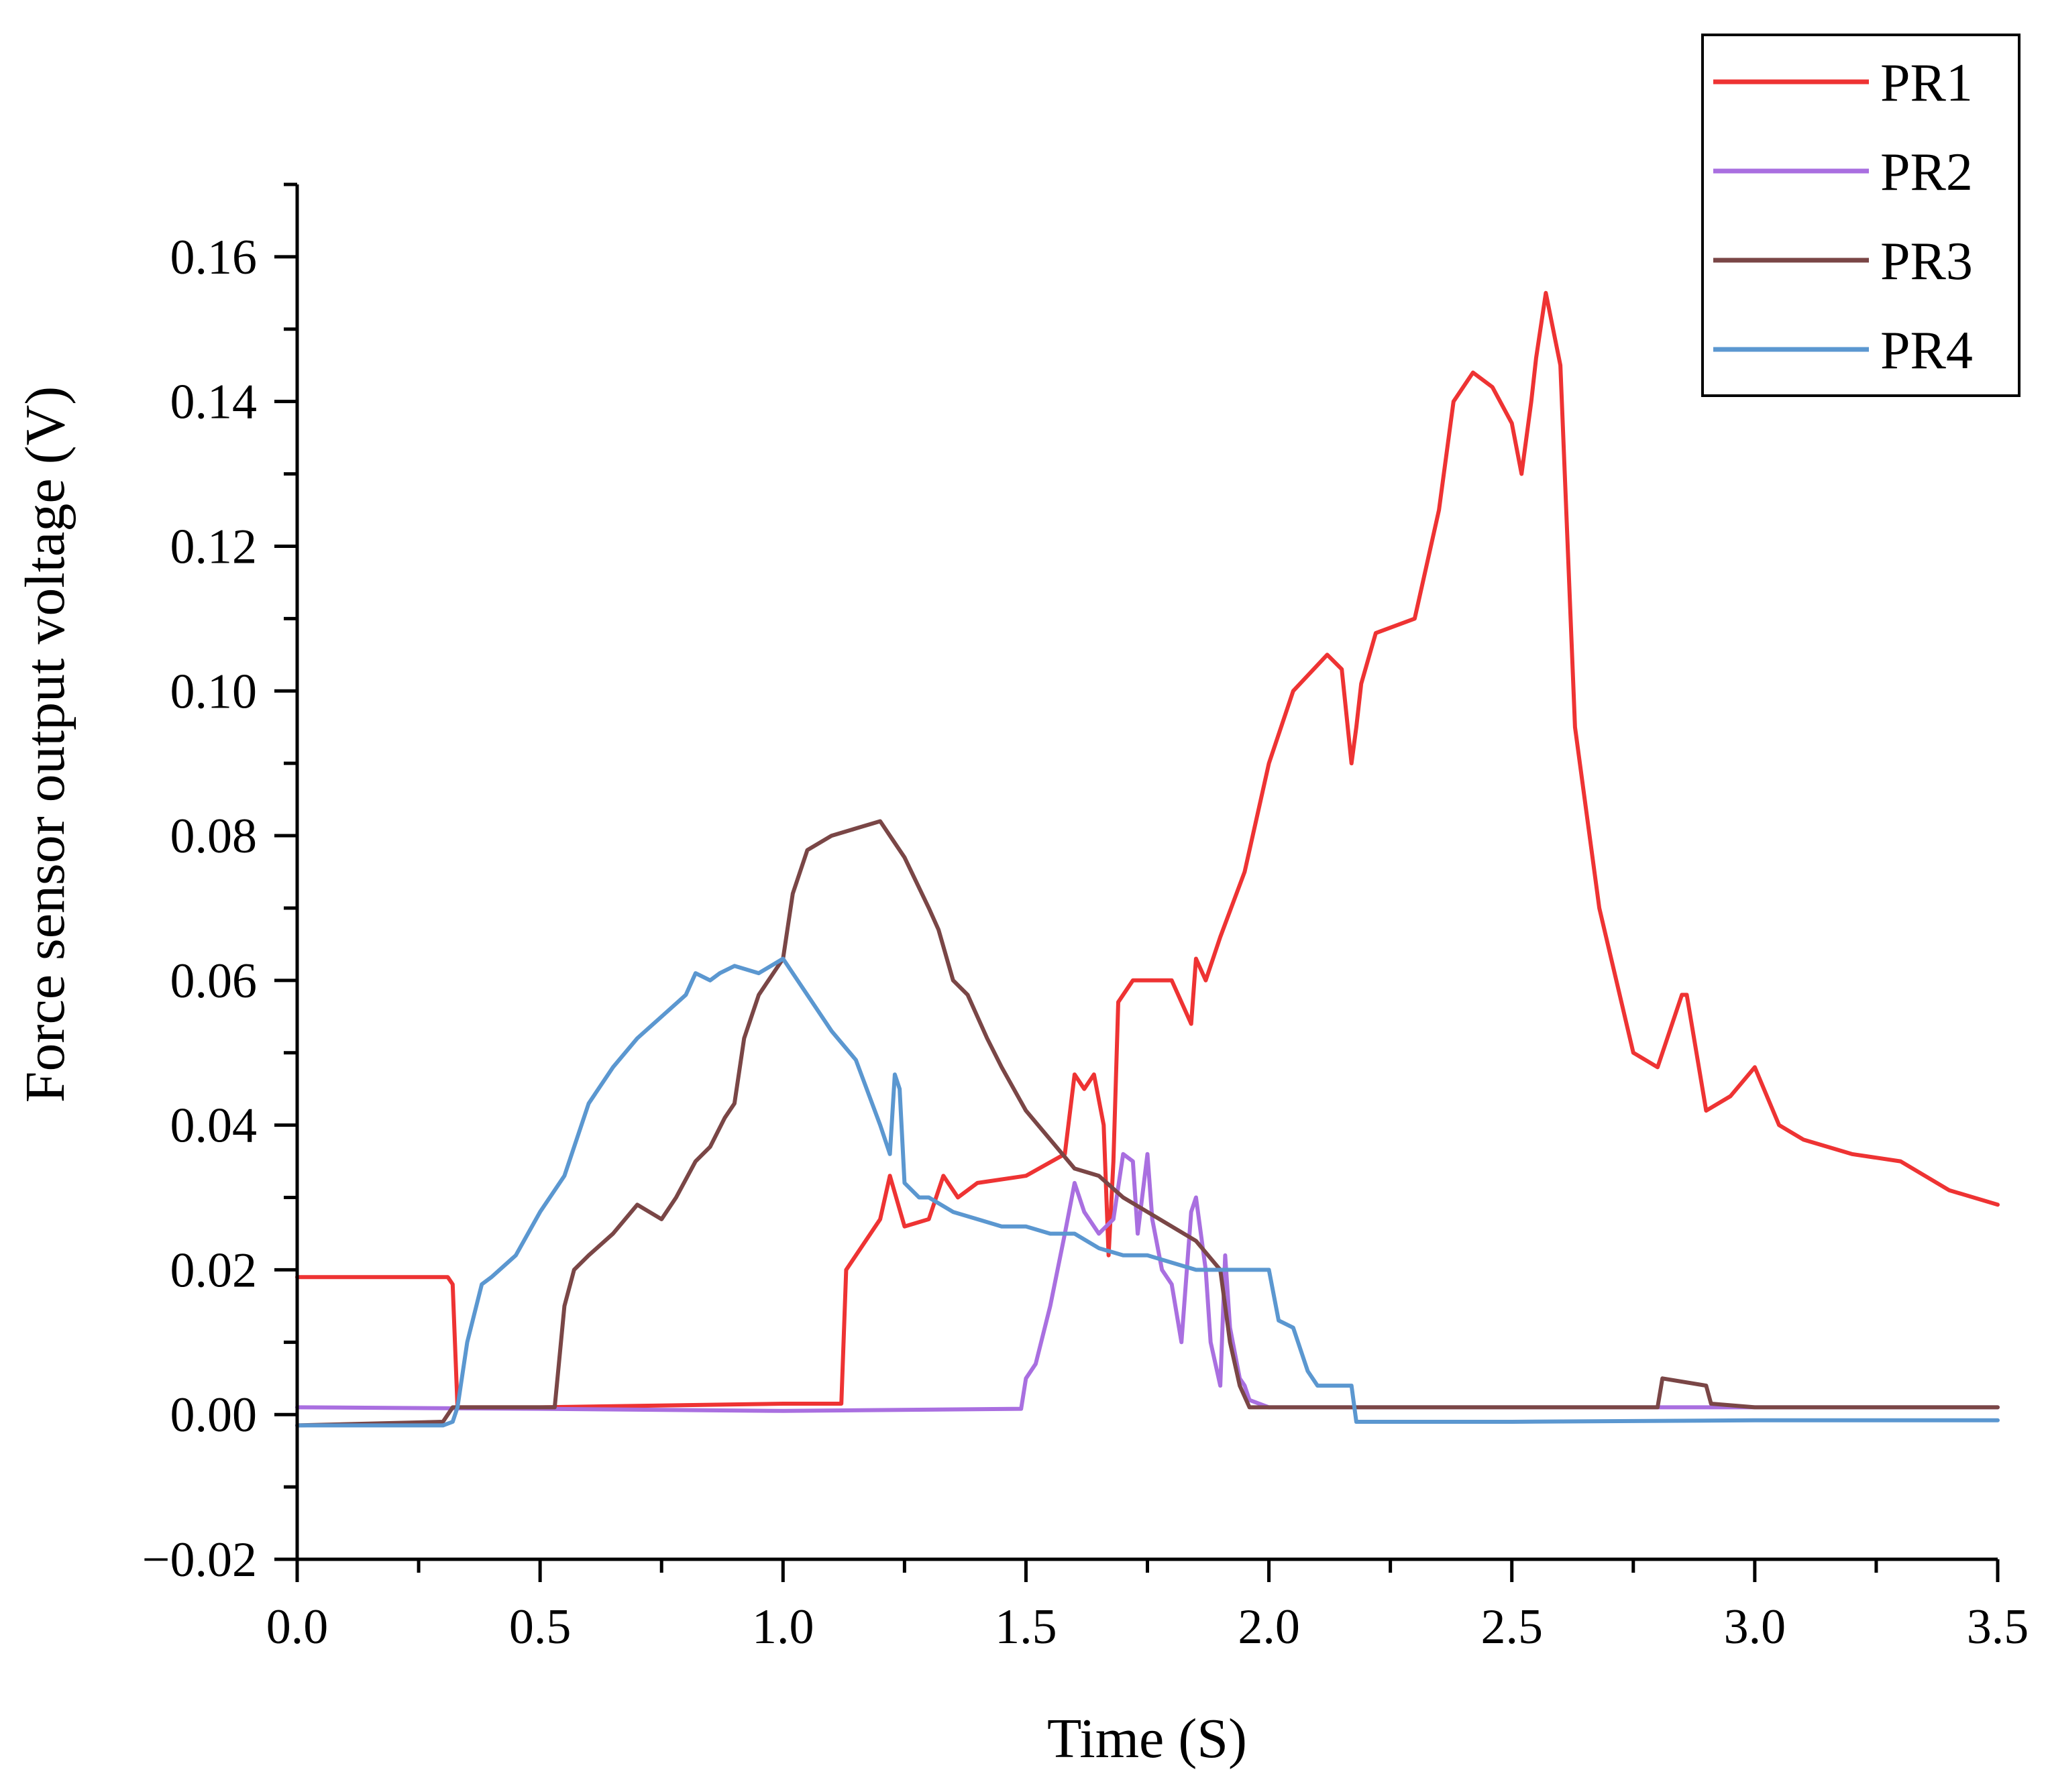 This screenshot has width=2048, height=1792. I want to click on y-tick-label: −0.02, so click(199, 1559).